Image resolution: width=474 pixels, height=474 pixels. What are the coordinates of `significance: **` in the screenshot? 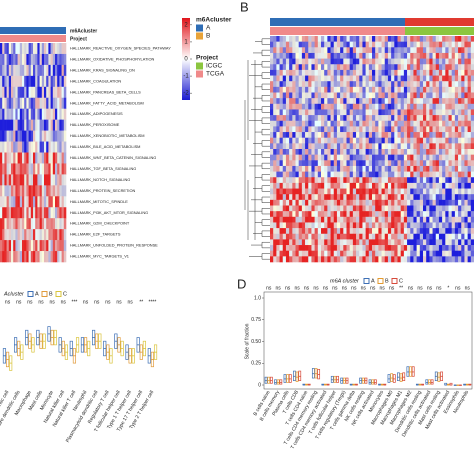 It's located at (401, 288).